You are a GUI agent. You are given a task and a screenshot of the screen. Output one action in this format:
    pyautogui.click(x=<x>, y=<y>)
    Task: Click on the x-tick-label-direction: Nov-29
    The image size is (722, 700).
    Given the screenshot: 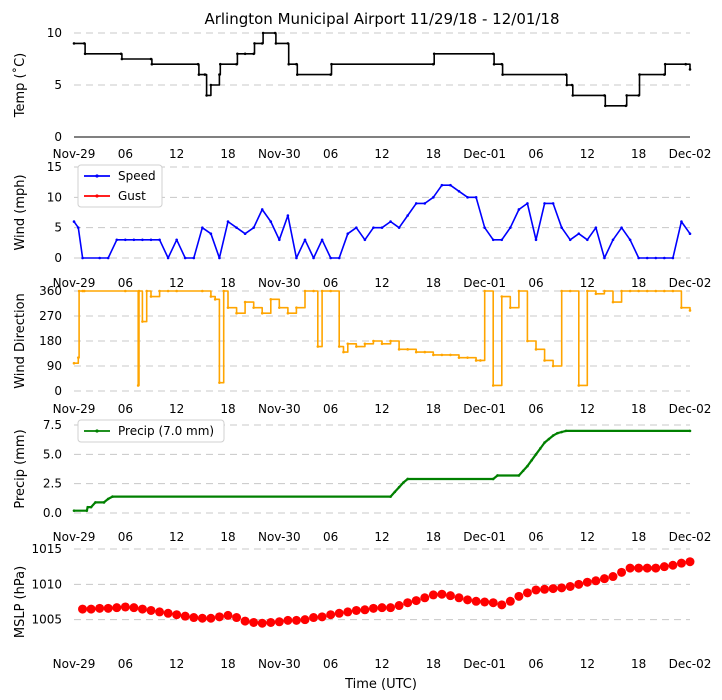 What is the action you would take?
    pyautogui.click(x=74, y=409)
    